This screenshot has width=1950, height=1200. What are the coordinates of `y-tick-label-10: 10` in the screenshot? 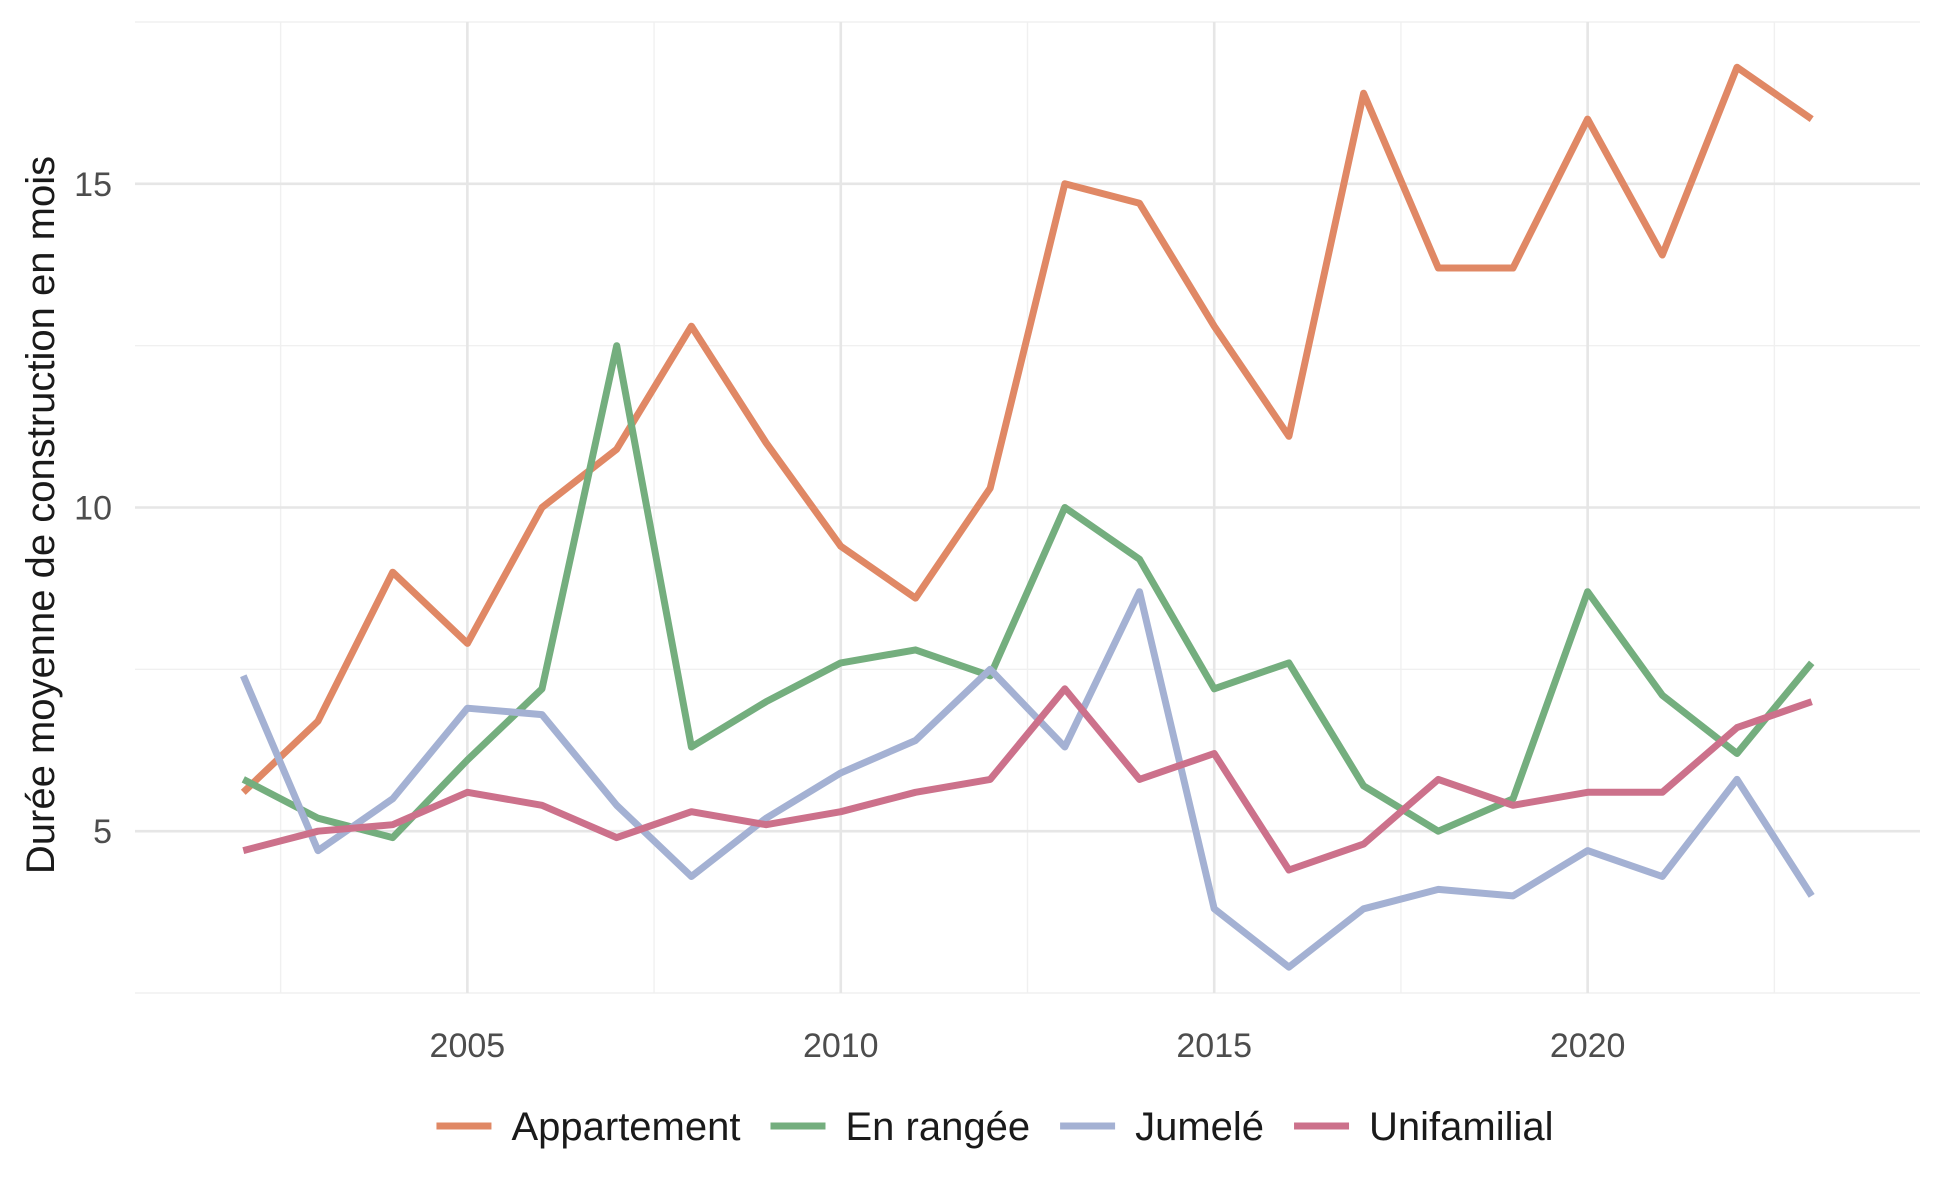 It's located at (93, 509).